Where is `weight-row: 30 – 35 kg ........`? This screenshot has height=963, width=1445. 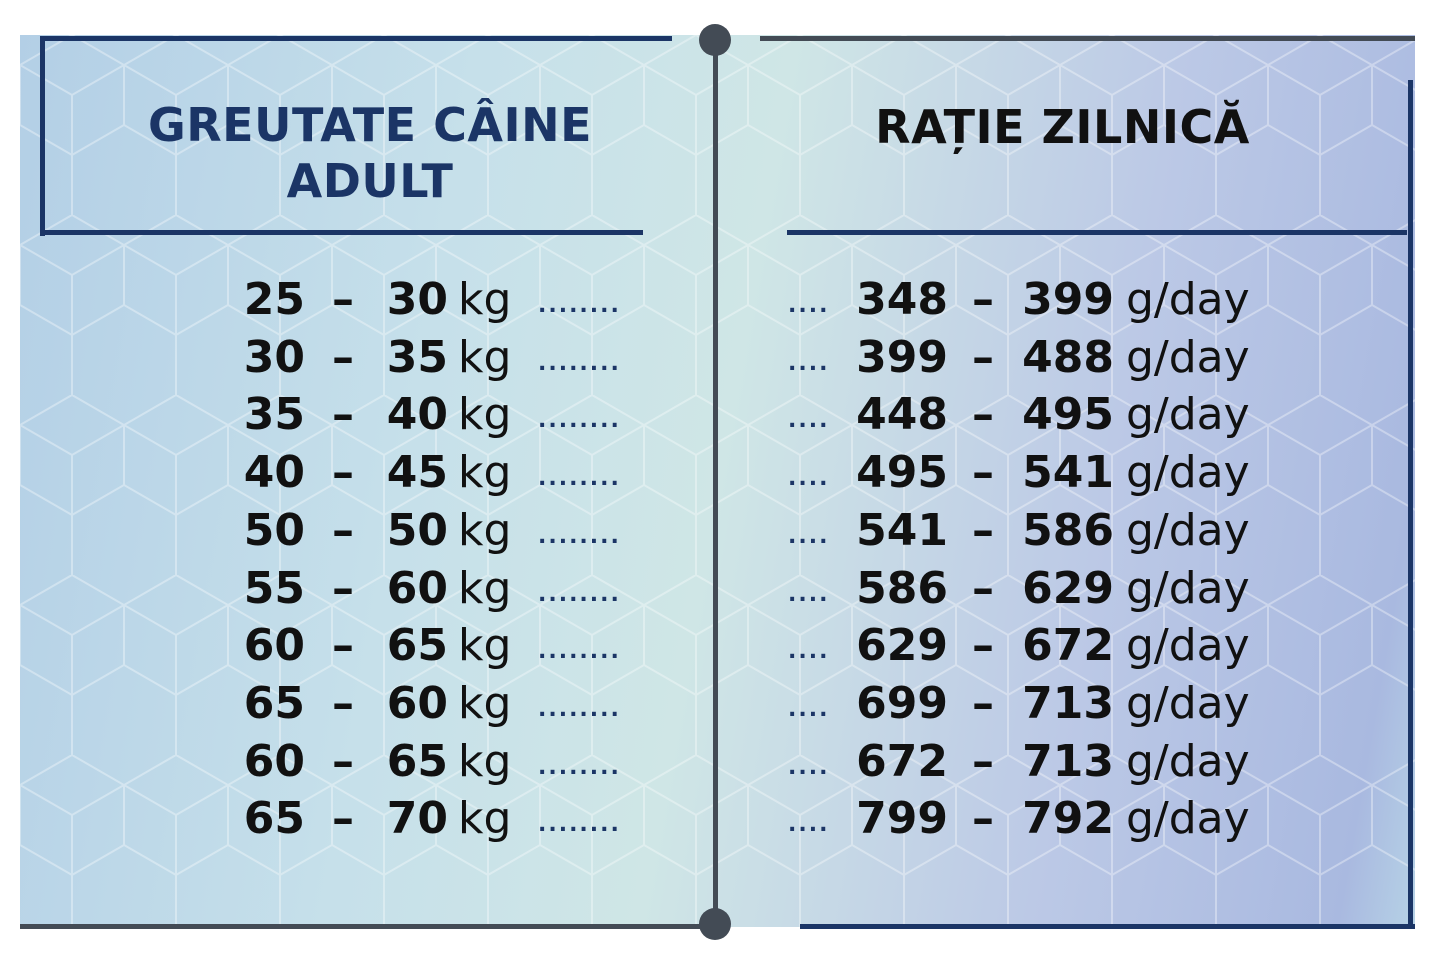
weight-row: 30 – 35 kg ........ is located at coordinates (360, 358).